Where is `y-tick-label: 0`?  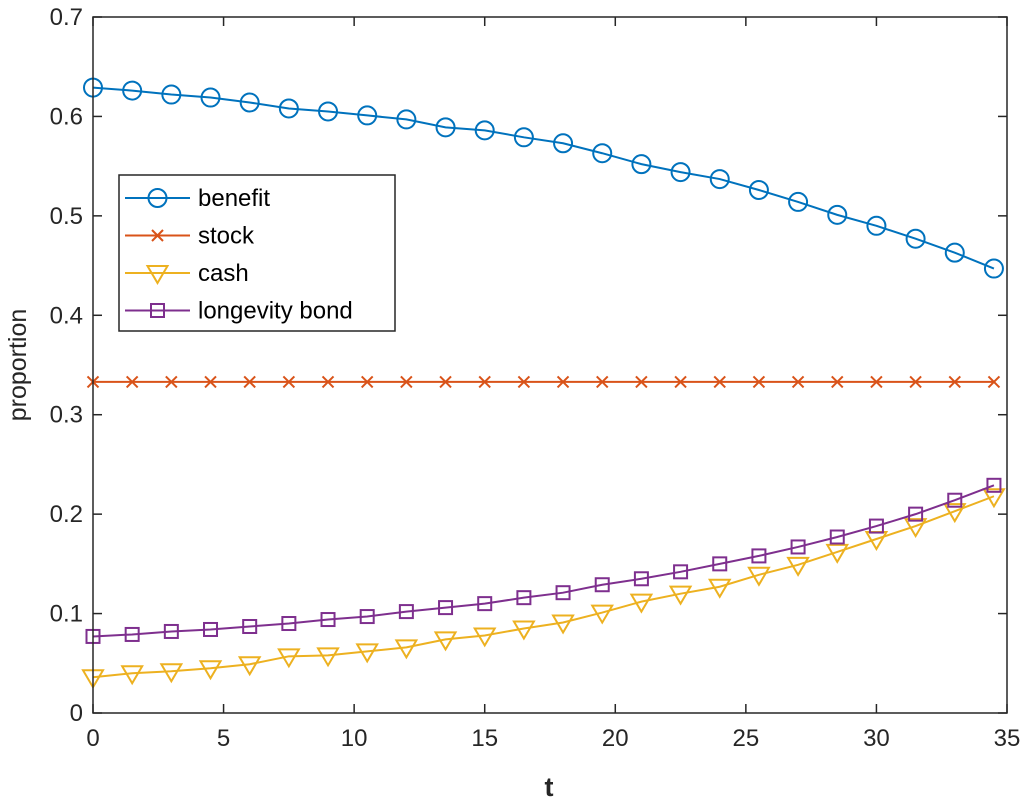
y-tick-label: 0 is located at coordinates (76, 713).